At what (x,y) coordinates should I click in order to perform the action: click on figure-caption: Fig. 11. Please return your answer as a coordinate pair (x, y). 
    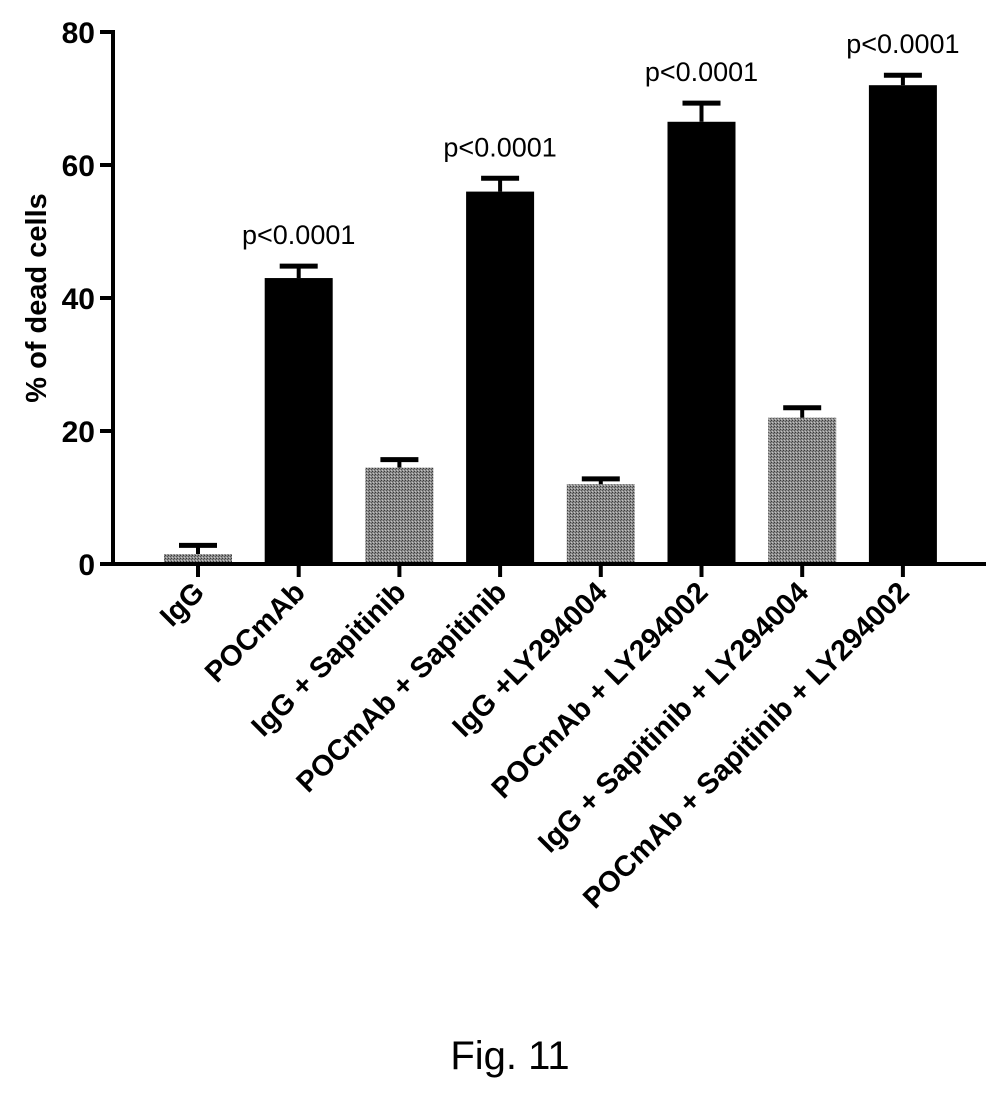
    Looking at the image, I should click on (509, 1056).